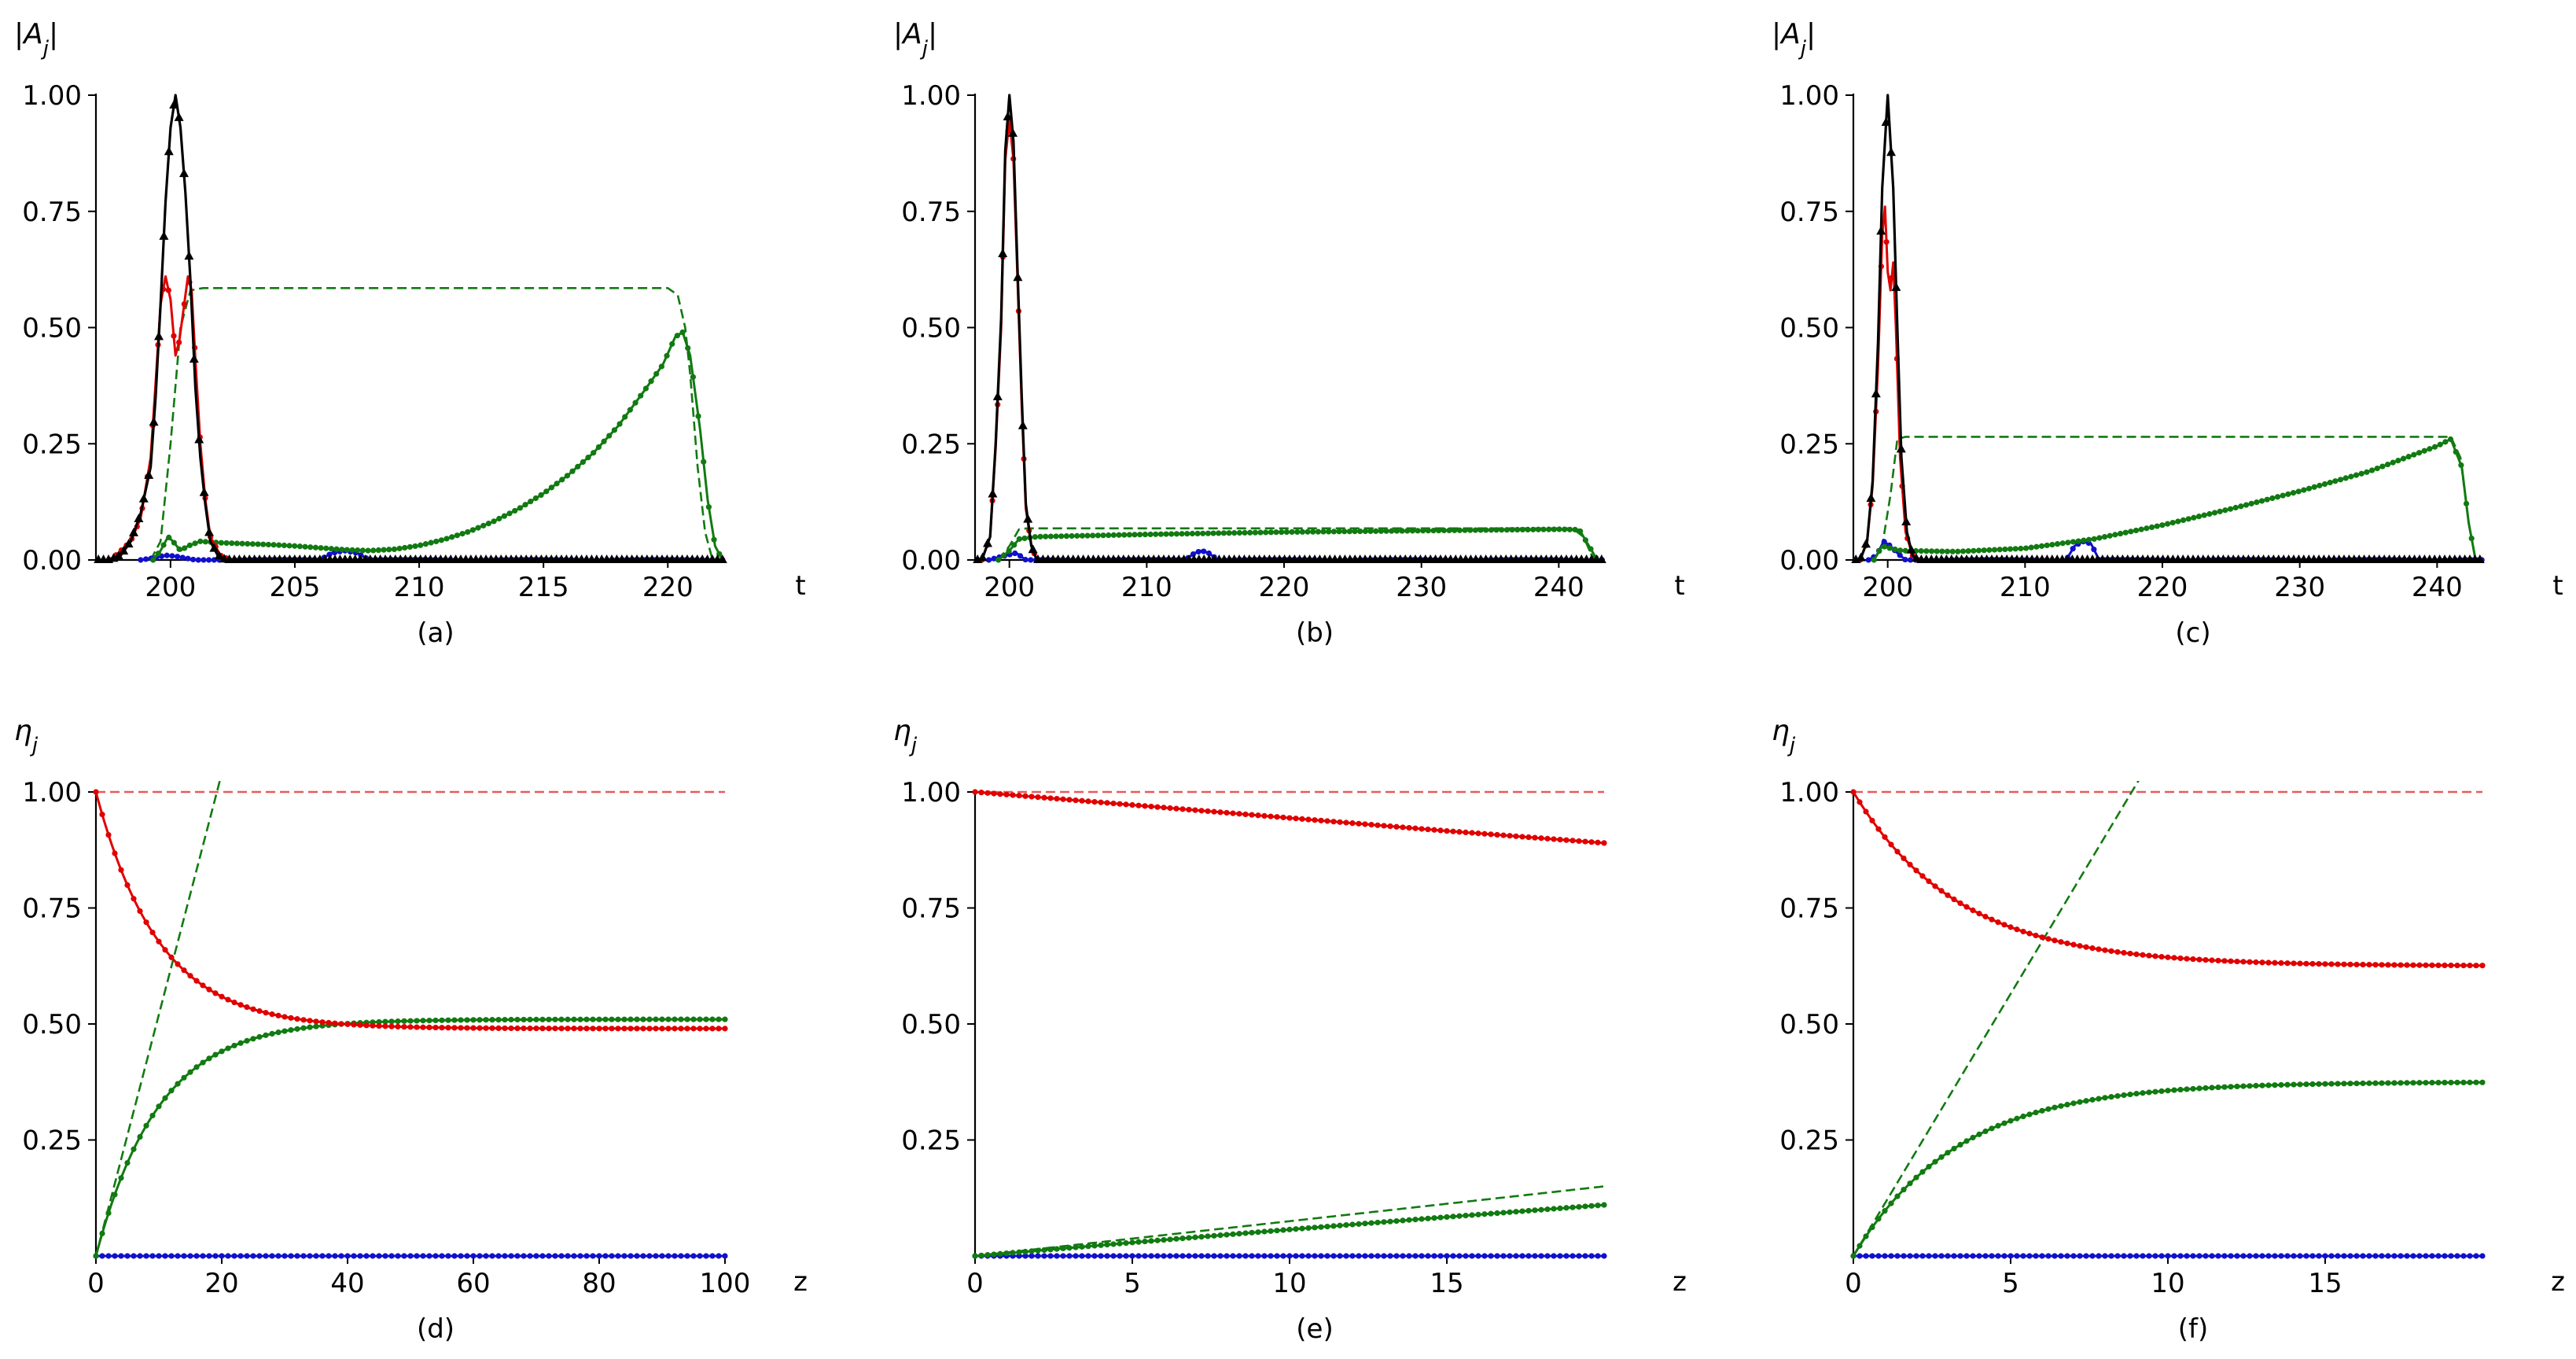 This screenshot has width=2576, height=1359. What do you see at coordinates (1289, 1283) in the screenshot?
I see `x-tick-label: 10` at bounding box center [1289, 1283].